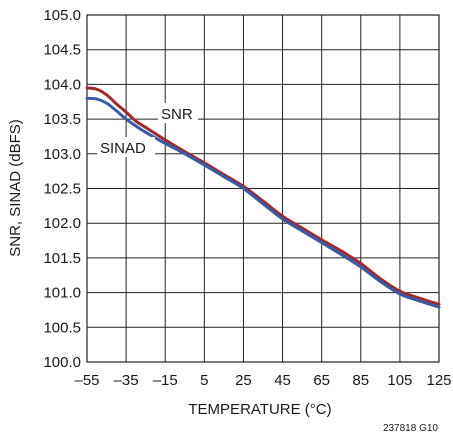 Image resolution: width=453 pixels, height=437 pixels. I want to click on y-tick-label: 100.5, so click(62, 327).